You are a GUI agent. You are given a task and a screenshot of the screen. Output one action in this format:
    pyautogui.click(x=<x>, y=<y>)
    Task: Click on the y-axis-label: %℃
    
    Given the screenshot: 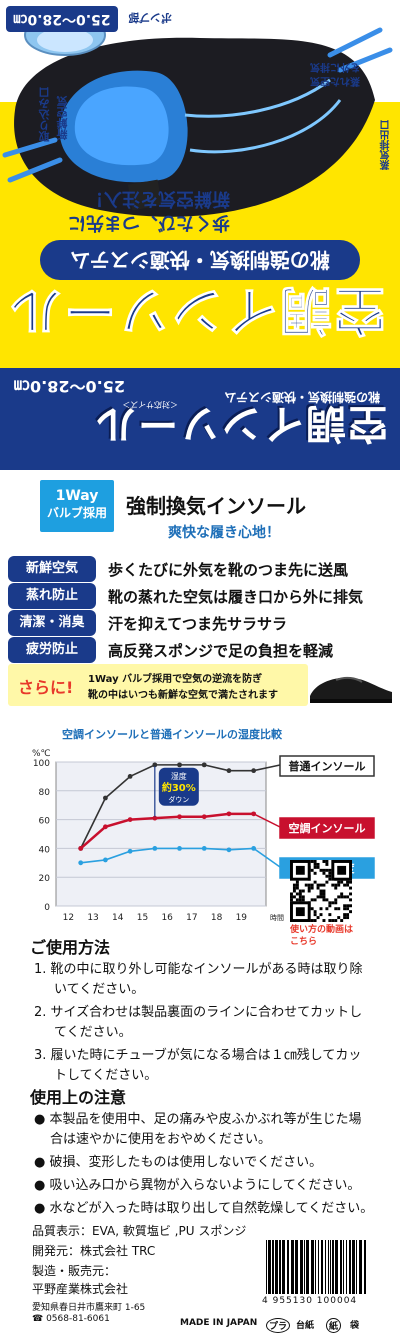 What is the action you would take?
    pyautogui.click(x=41, y=754)
    